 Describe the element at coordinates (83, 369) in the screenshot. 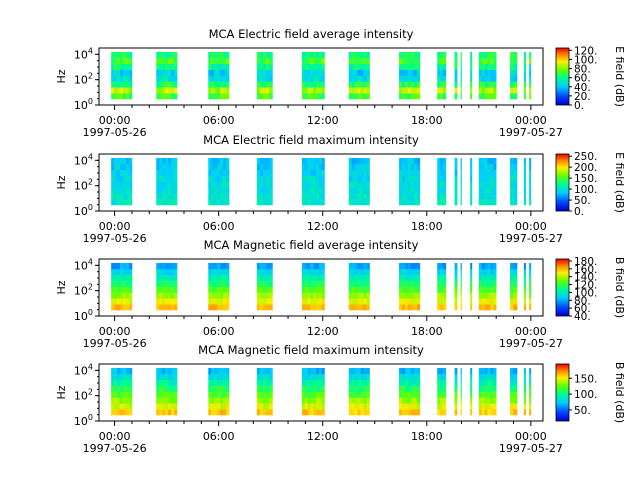

I see `y-tick-label: 104` at that location.